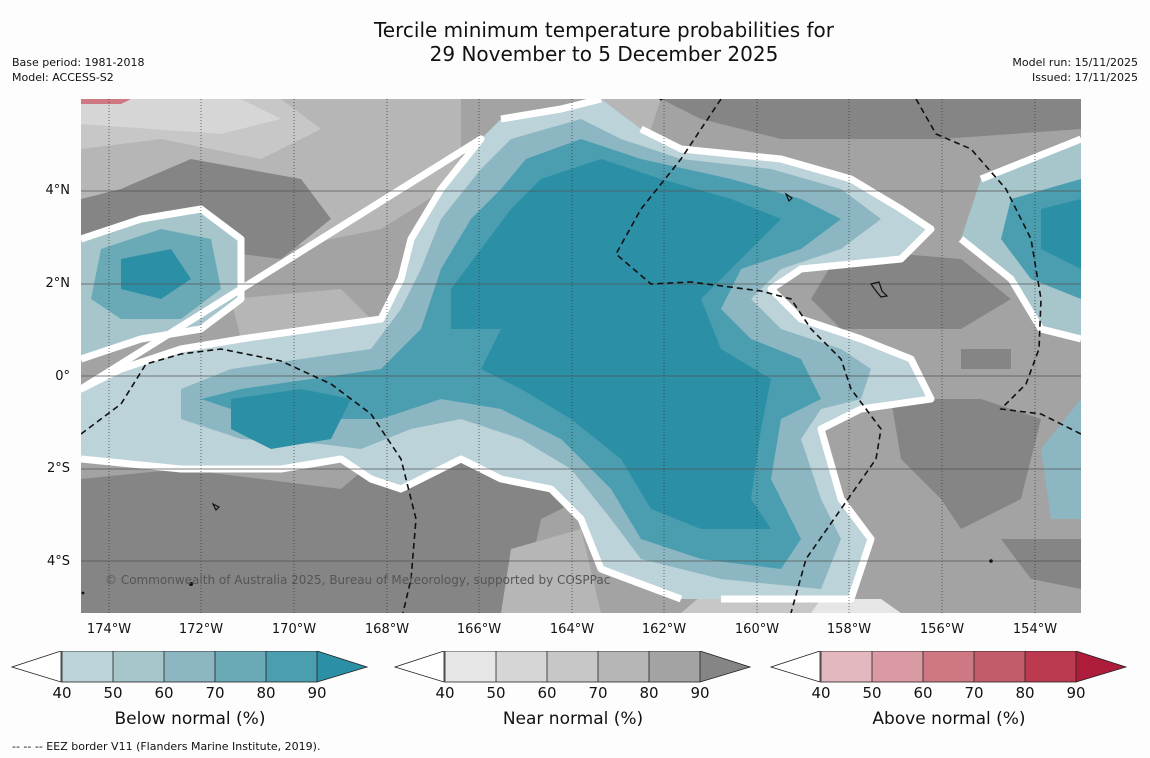  I want to click on colorbar-title-near: Near normal (%), so click(573, 719).